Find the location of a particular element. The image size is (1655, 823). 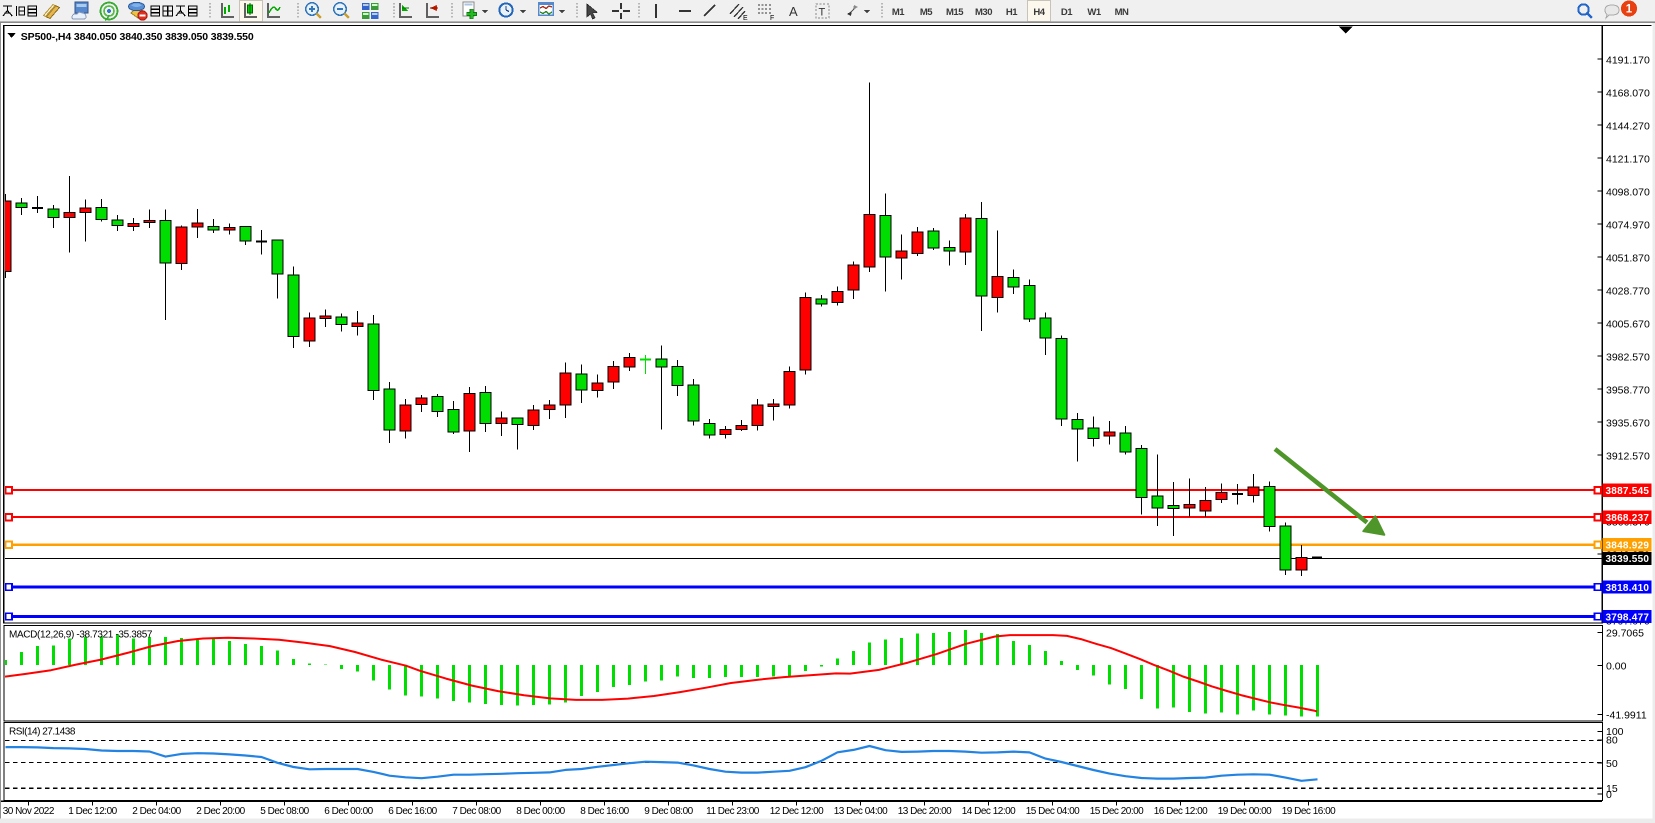

svg-text: 4191.170 is located at coordinates (1628, 60).